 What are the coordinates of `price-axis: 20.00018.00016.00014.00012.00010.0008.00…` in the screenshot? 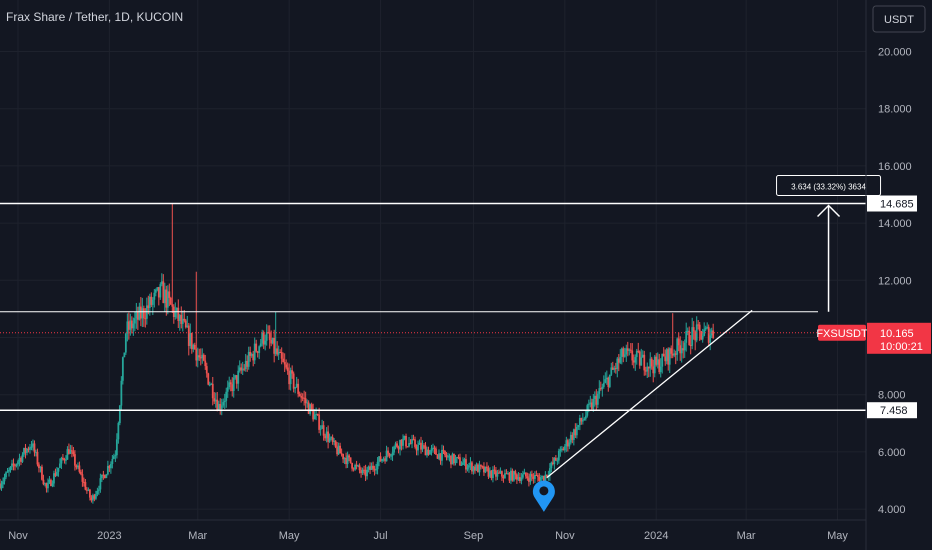 It's located at (895, 281).